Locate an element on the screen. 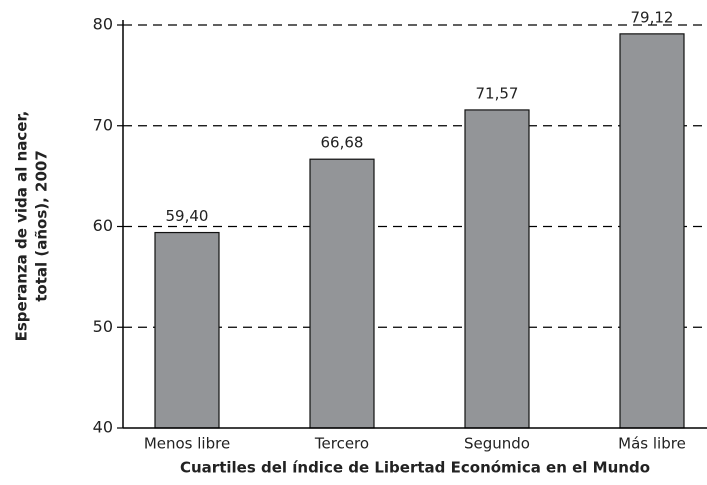 The width and height of the screenshot is (707, 485). y-axis-label: Esperanza de vida al nacer, is located at coordinates (22, 226).